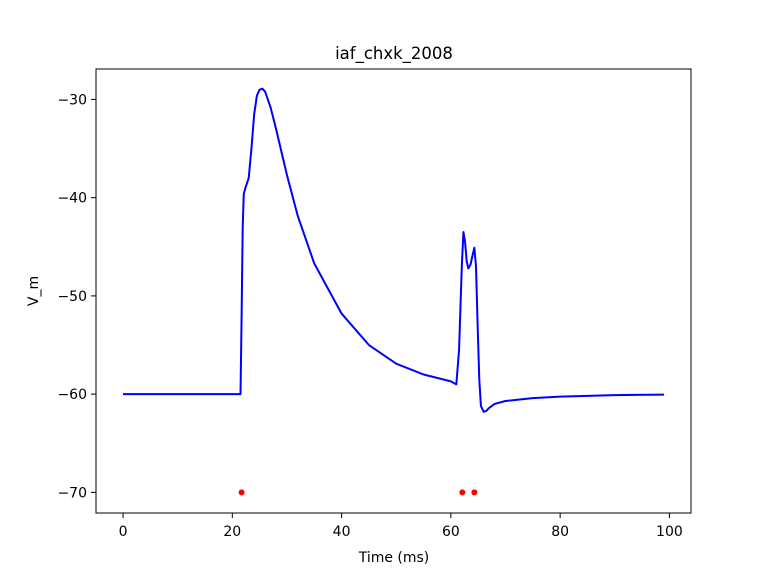 The height and width of the screenshot is (580, 768). I want to click on x-tick-label: 80, so click(560, 532).